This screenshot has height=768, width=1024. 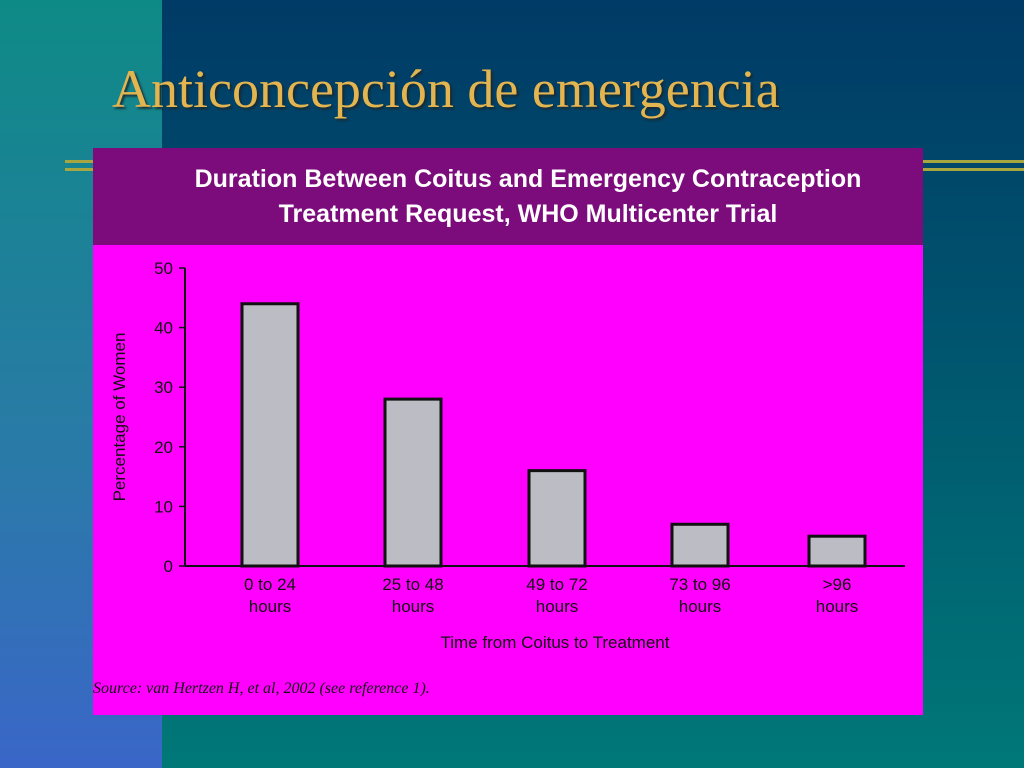 I want to click on y-tick-label: 10, so click(x=163, y=506).